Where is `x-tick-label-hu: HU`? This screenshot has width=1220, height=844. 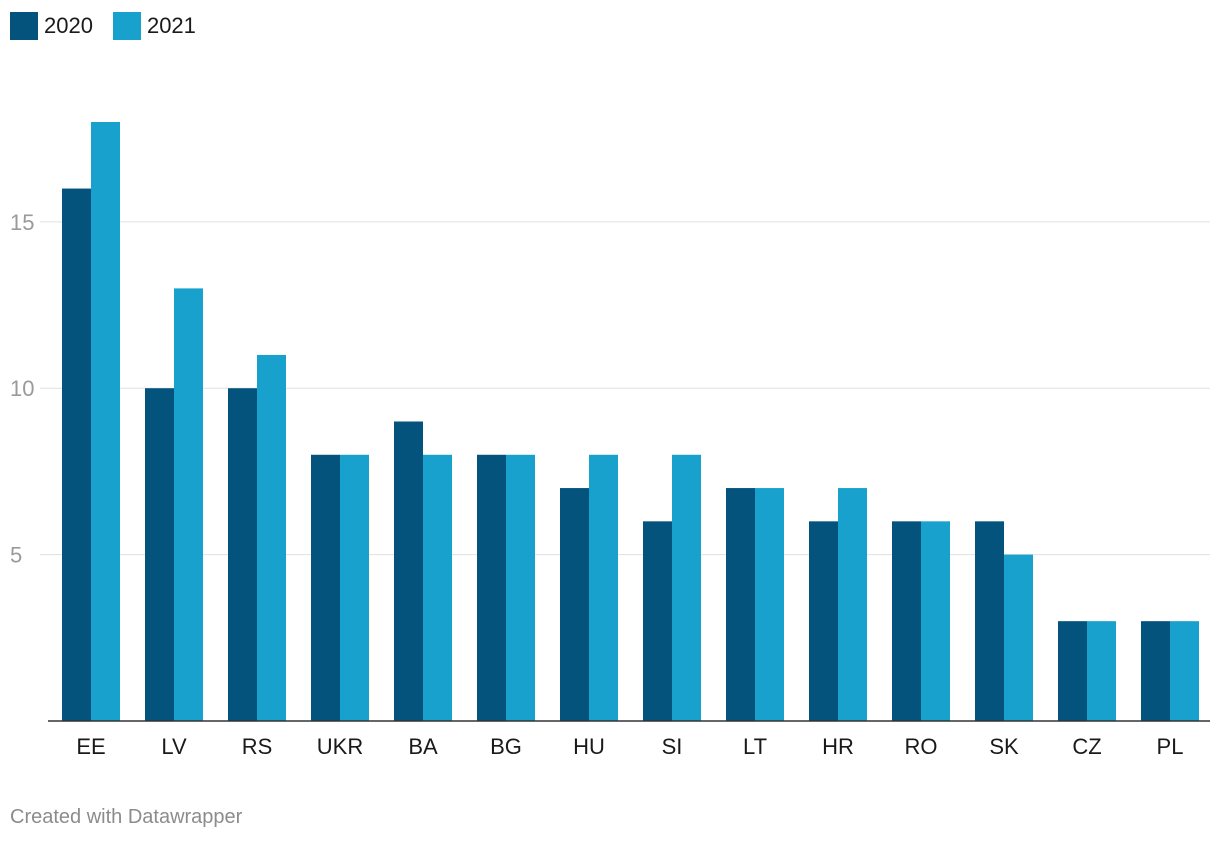
x-tick-label-hu: HU is located at coordinates (589, 746).